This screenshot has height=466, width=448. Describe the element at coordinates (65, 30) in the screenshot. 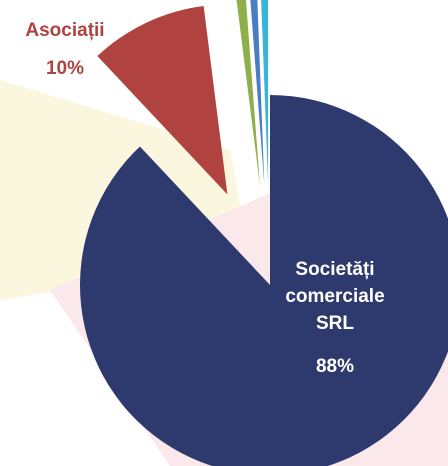

I see `slice-label: Asociații` at that location.